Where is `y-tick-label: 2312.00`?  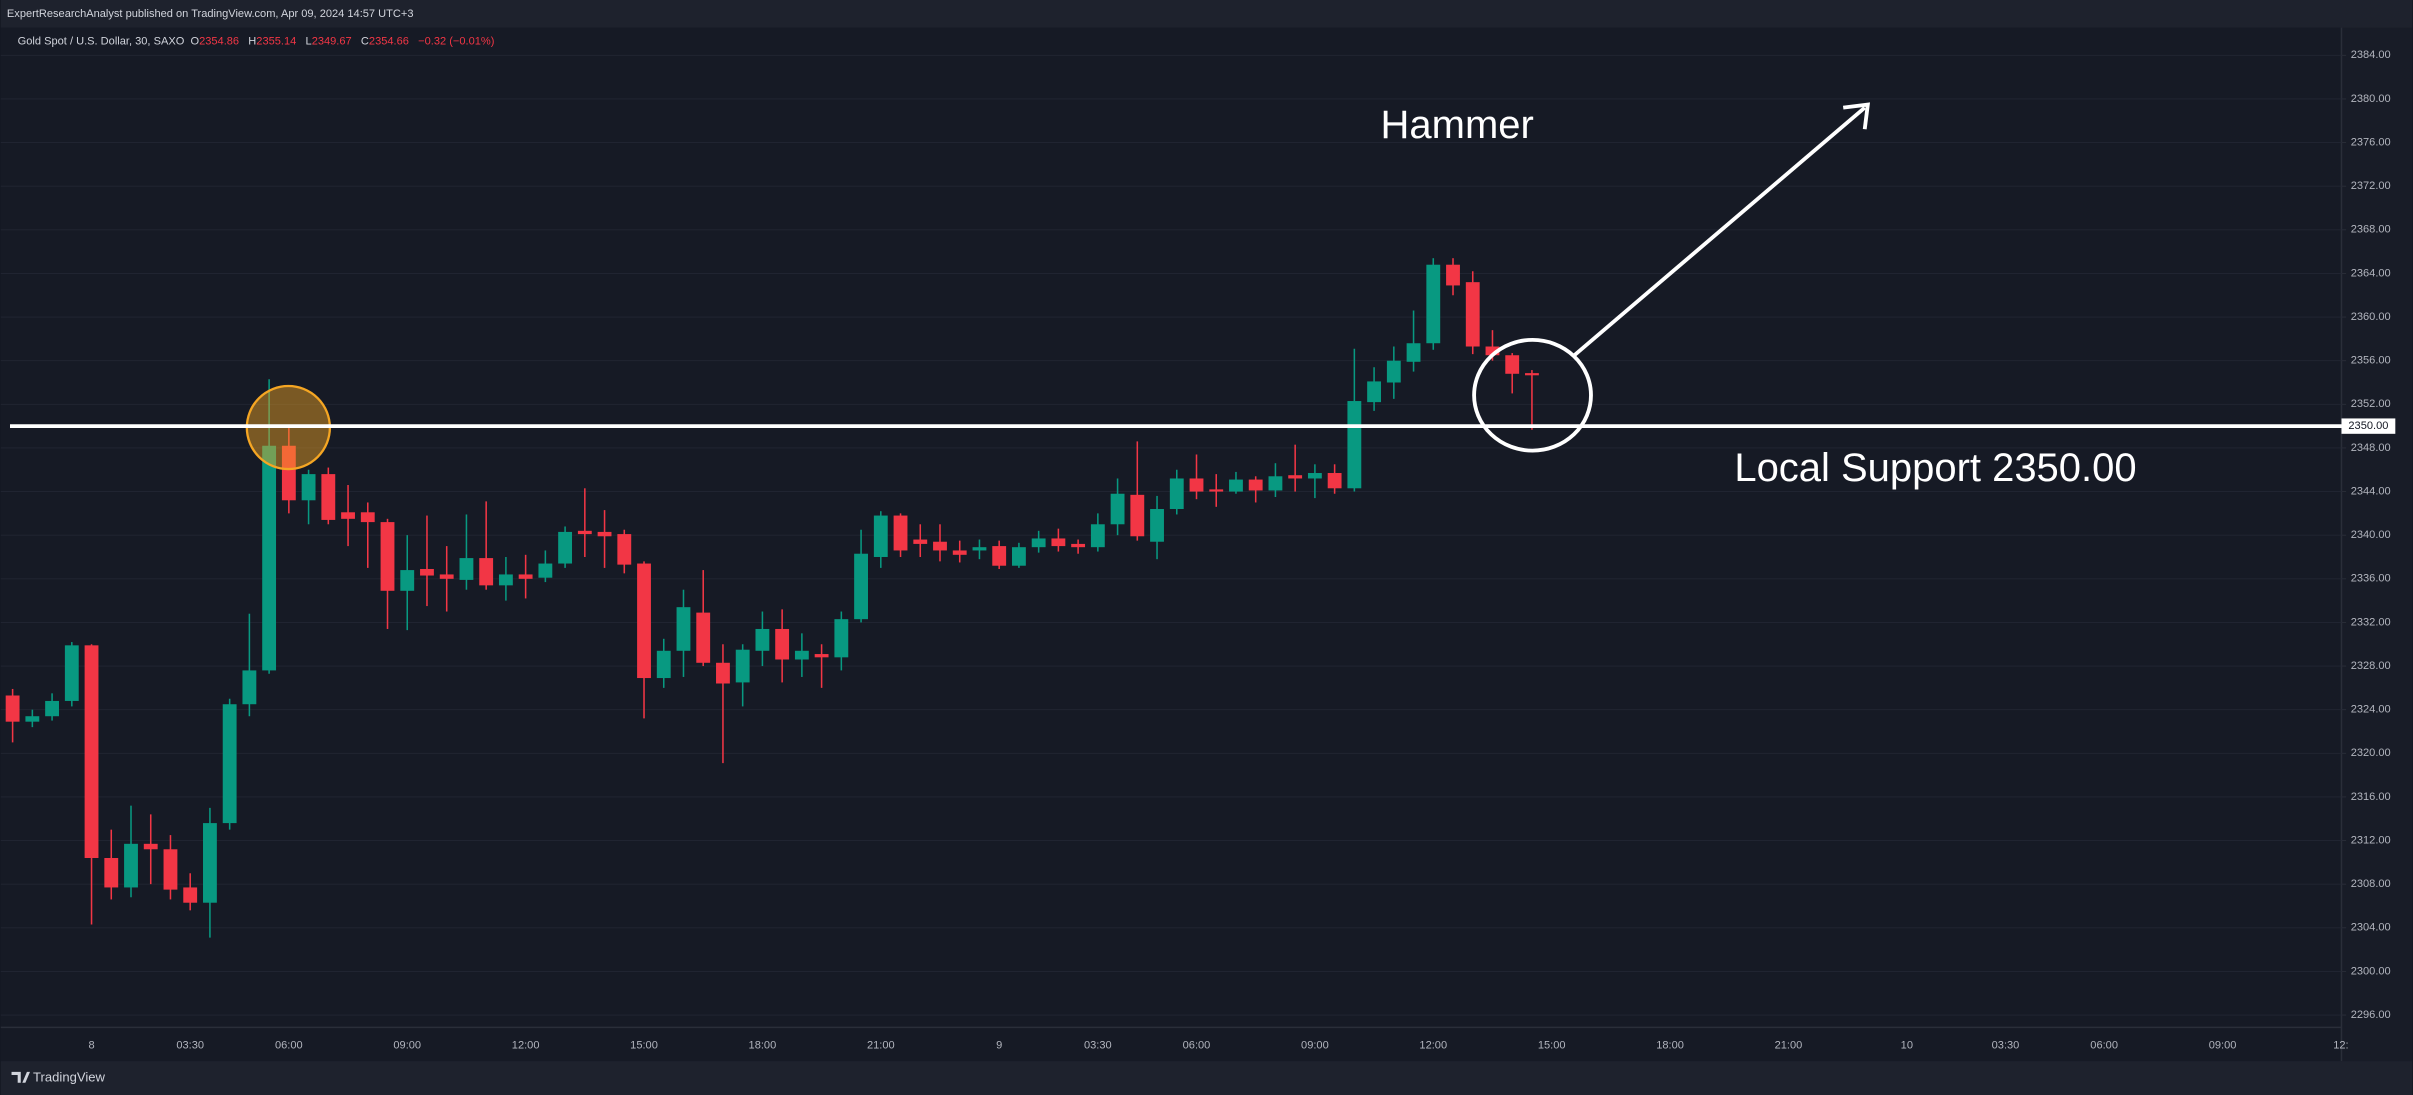 y-tick-label: 2312.00 is located at coordinates (2371, 840).